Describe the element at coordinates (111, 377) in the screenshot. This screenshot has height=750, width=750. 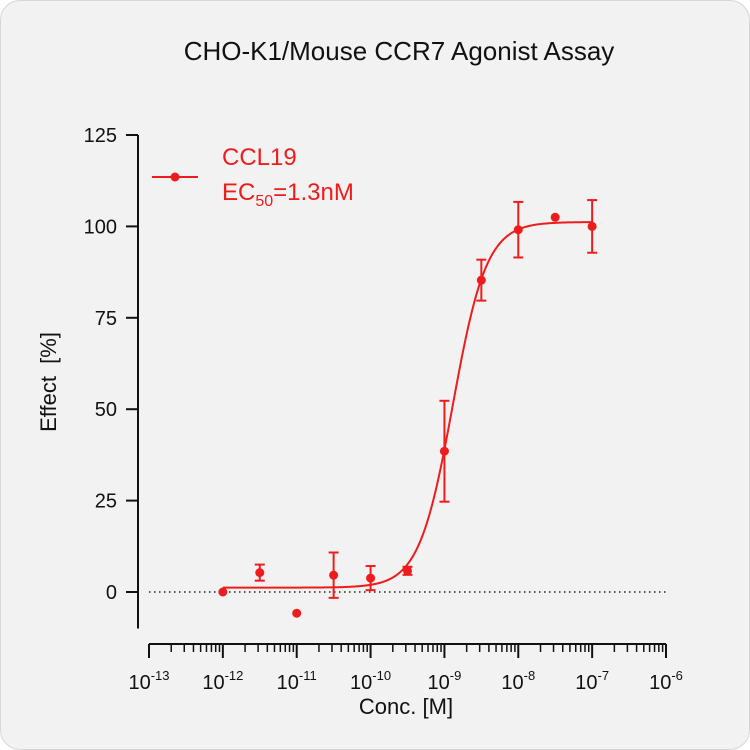
I see `y-axis: 0 25 50 75 100 125` at that location.